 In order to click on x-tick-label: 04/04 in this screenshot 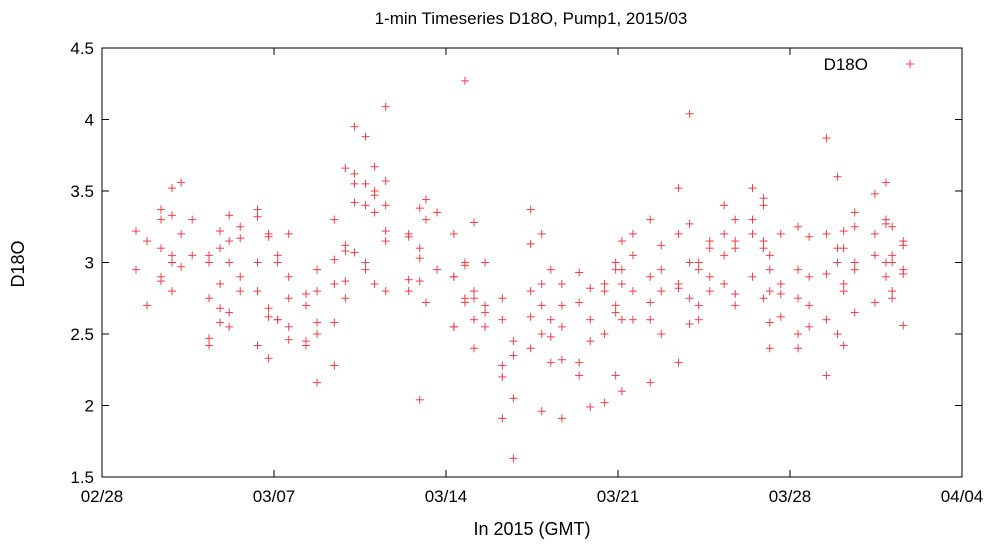, I will do `click(962, 496)`.